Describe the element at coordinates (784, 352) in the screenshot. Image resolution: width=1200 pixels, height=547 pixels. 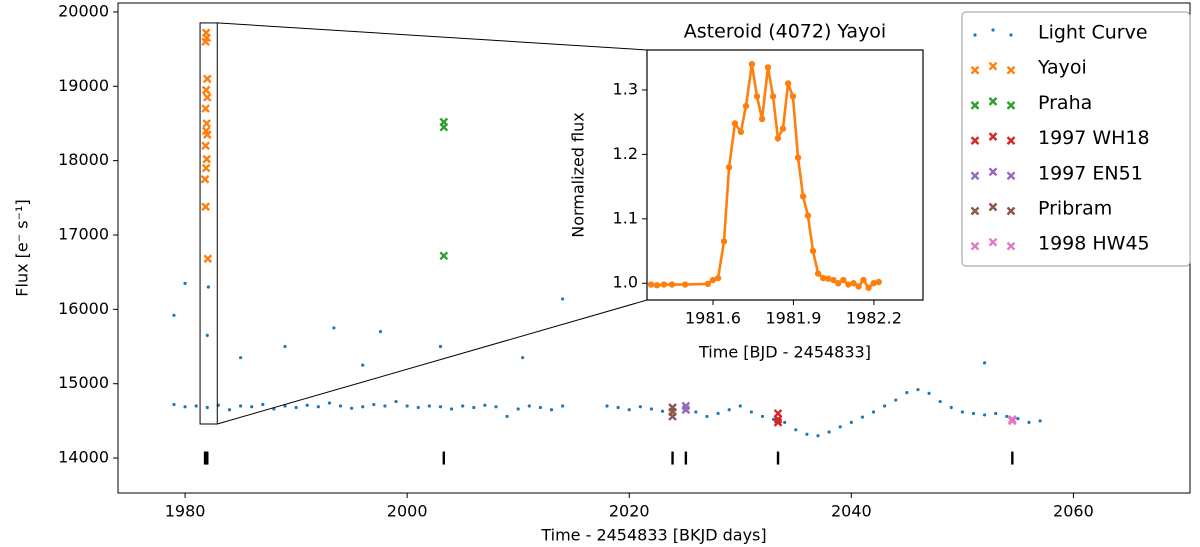
I see `x-axis-label: Time [BJD - 2454833]` at that location.